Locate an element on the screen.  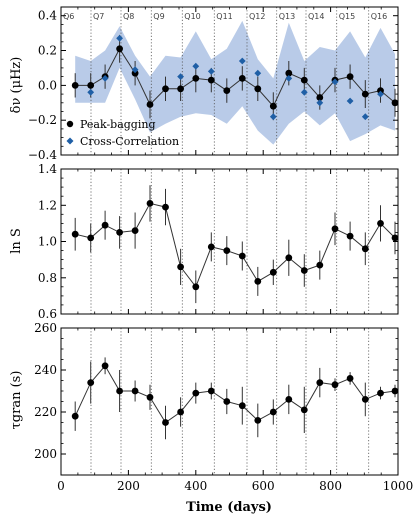
quarter-label: Q11 is located at coordinates (224, 16).